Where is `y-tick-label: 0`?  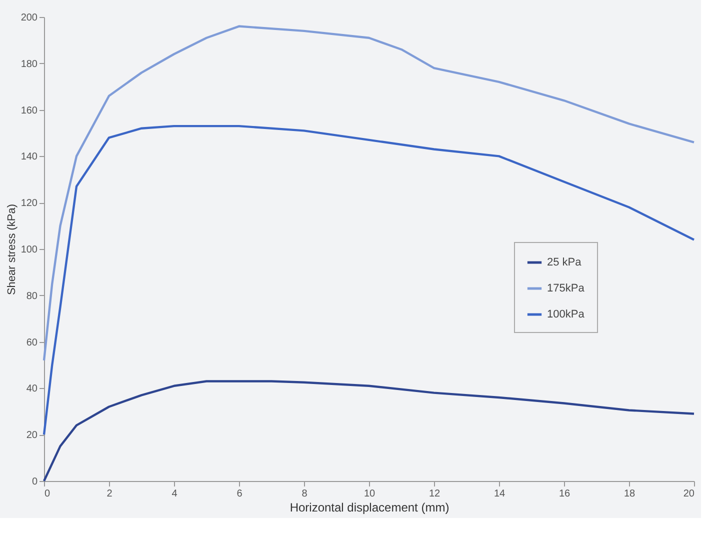 y-tick-label: 0 is located at coordinates (35, 482).